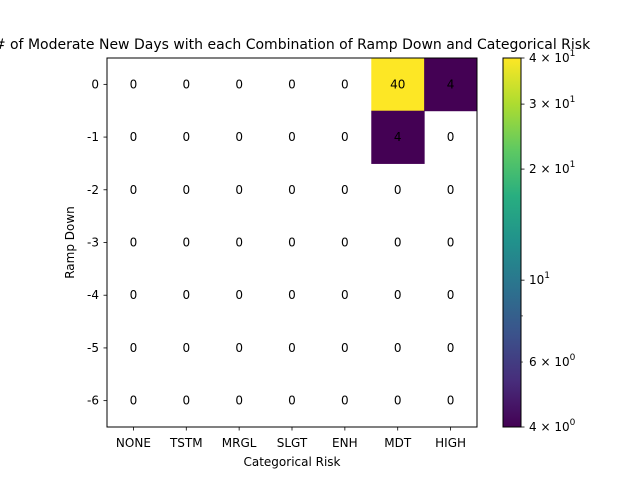  What do you see at coordinates (70, 242) in the screenshot?
I see `y-axis-label: Ramp Down` at bounding box center [70, 242].